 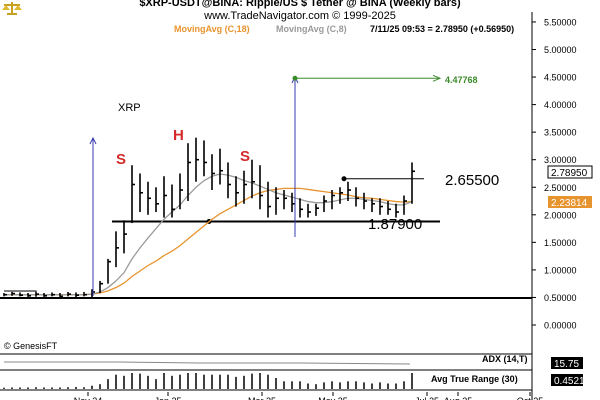 I want to click on adx-value-tag: 15.75, so click(x=567, y=363).